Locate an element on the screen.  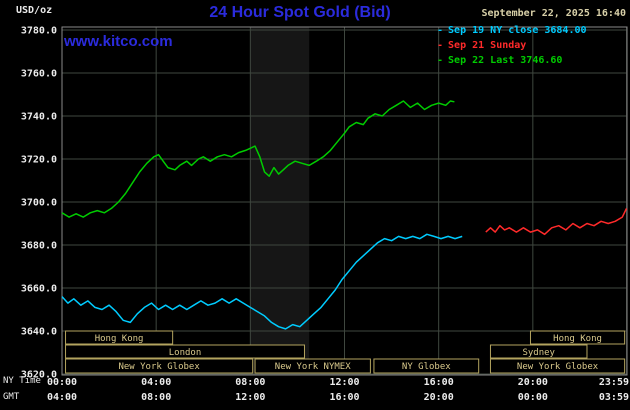
session-label: NY Globex is located at coordinates (426, 367).